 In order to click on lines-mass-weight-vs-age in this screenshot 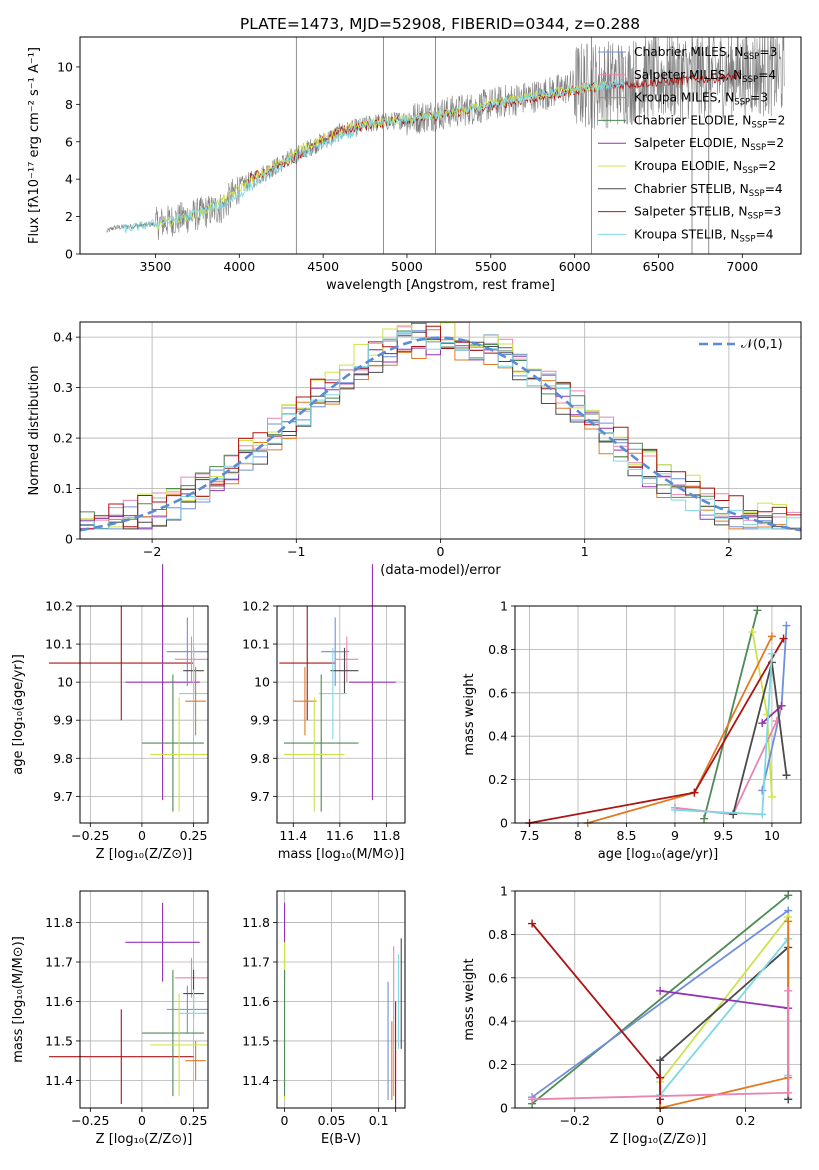, I will do `click(658, 716)`.